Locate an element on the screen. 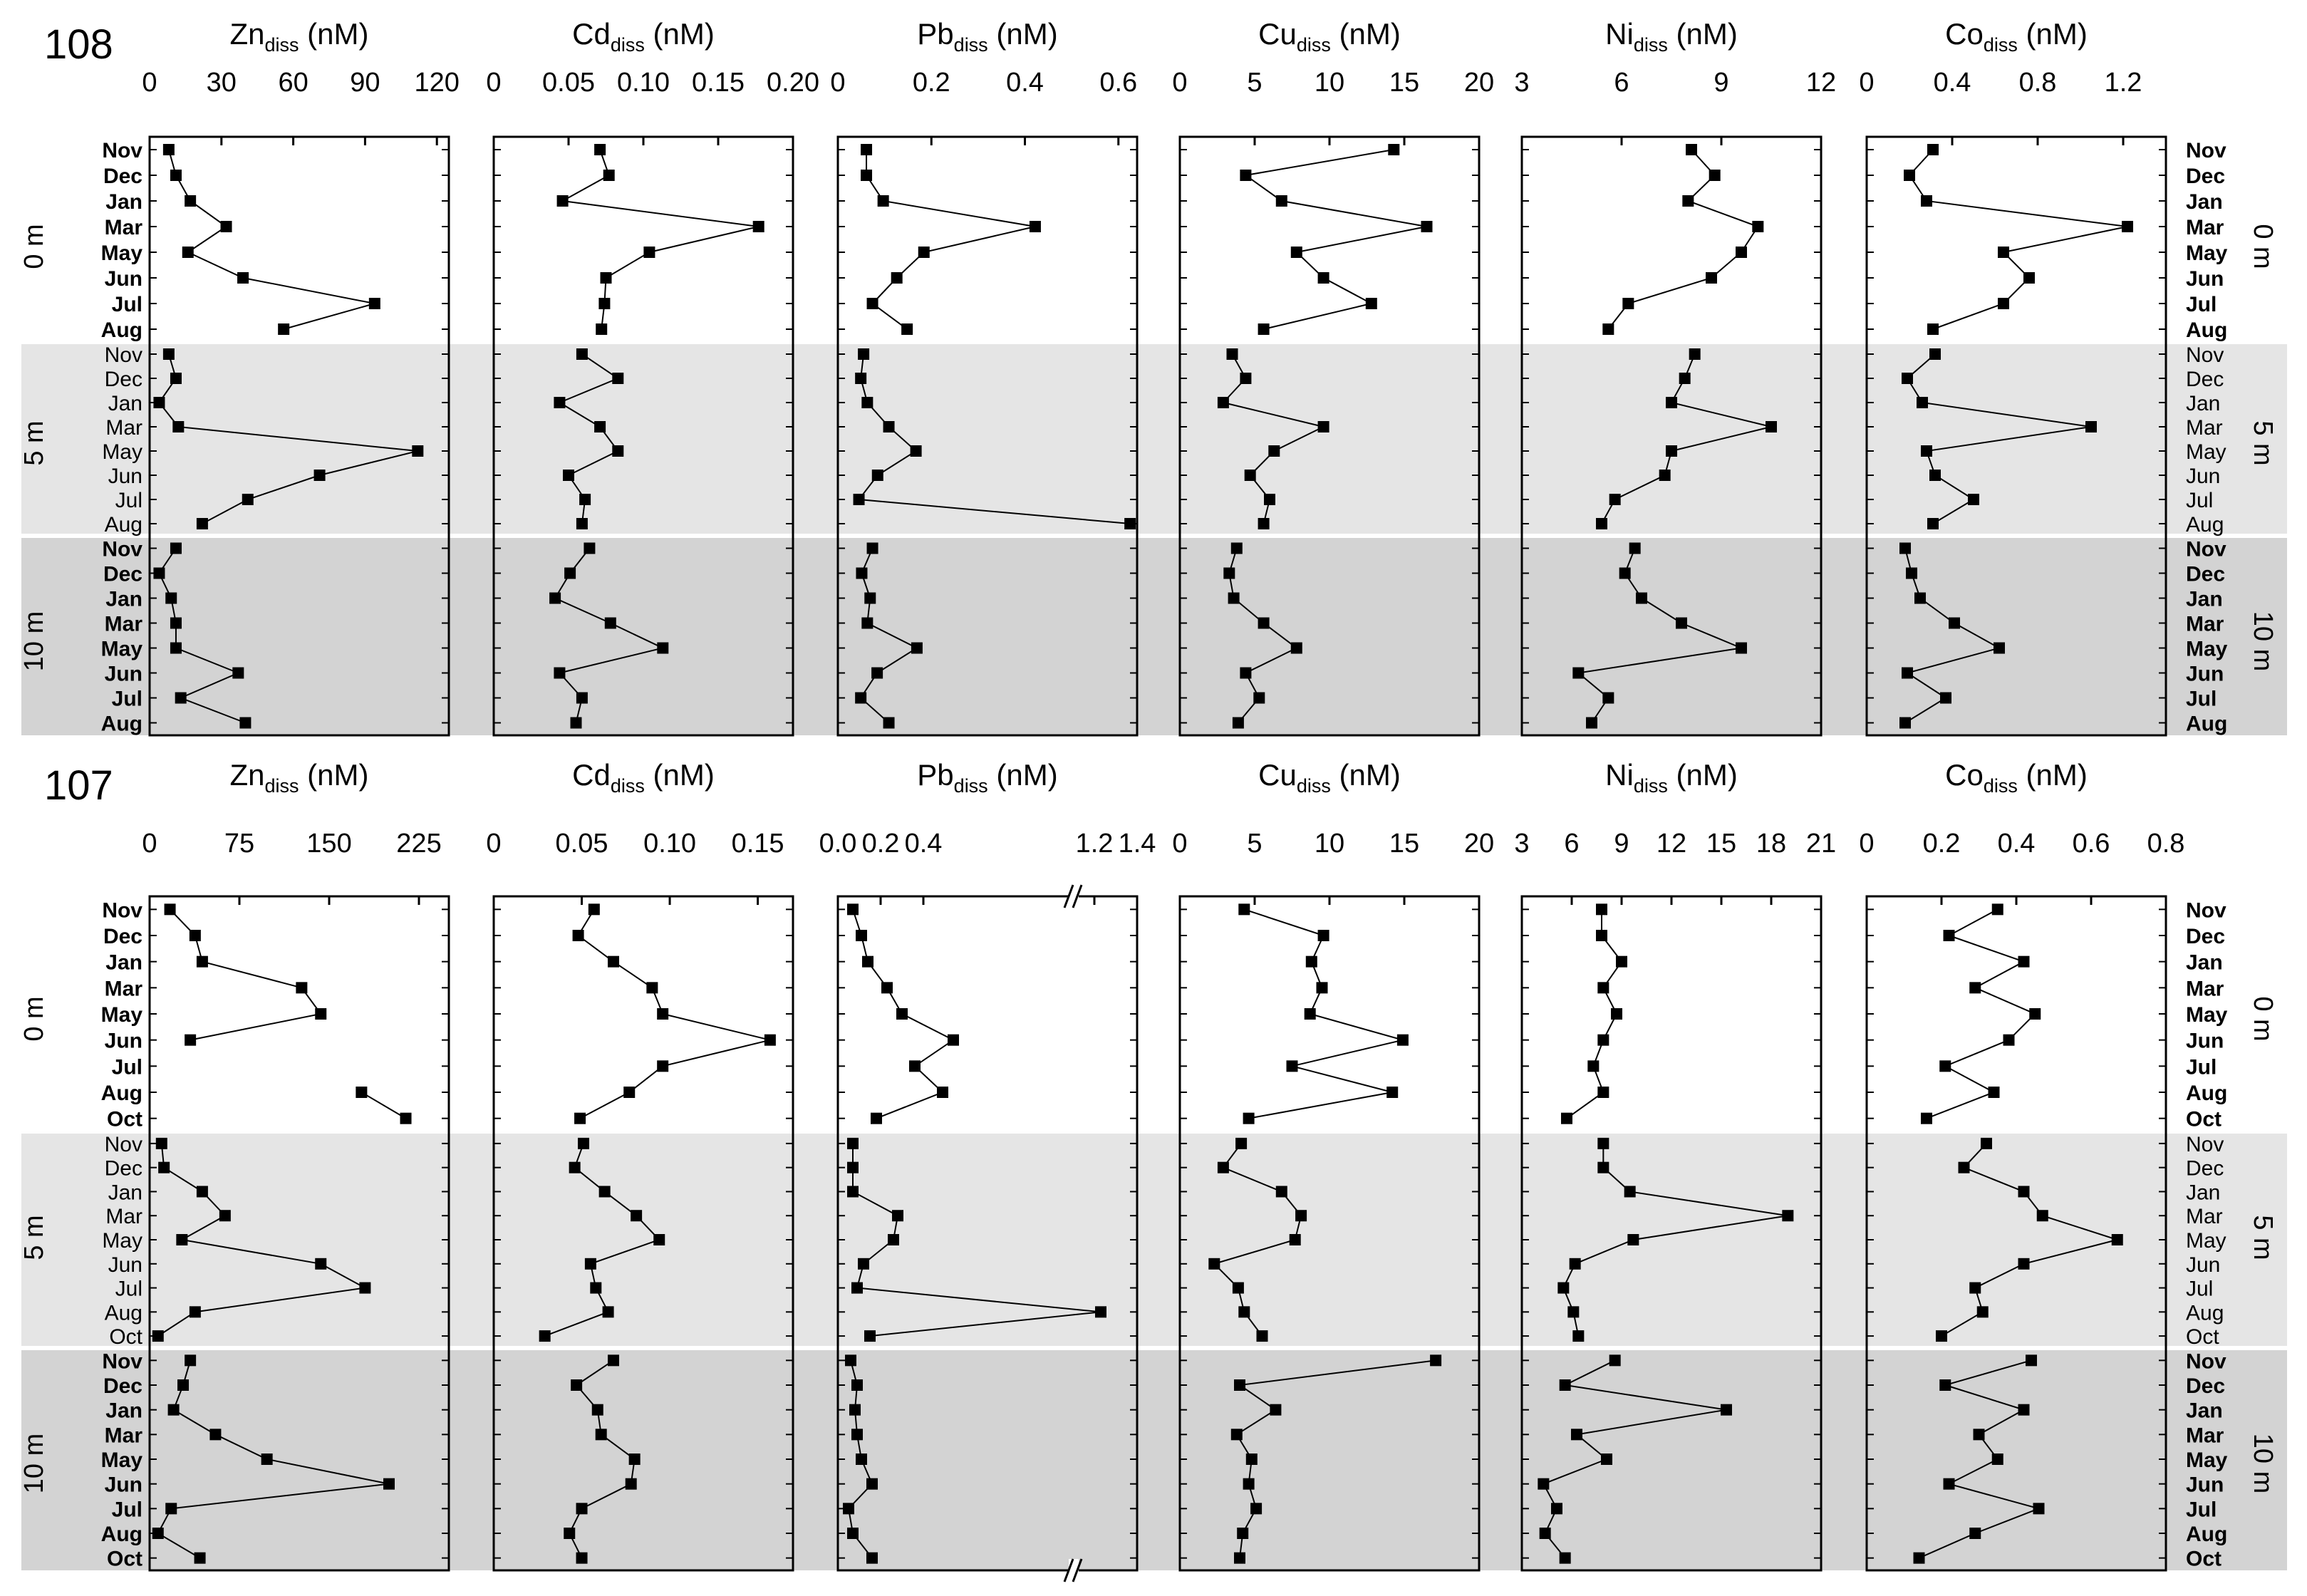  x-tick-label: 0.2 is located at coordinates (931, 83).